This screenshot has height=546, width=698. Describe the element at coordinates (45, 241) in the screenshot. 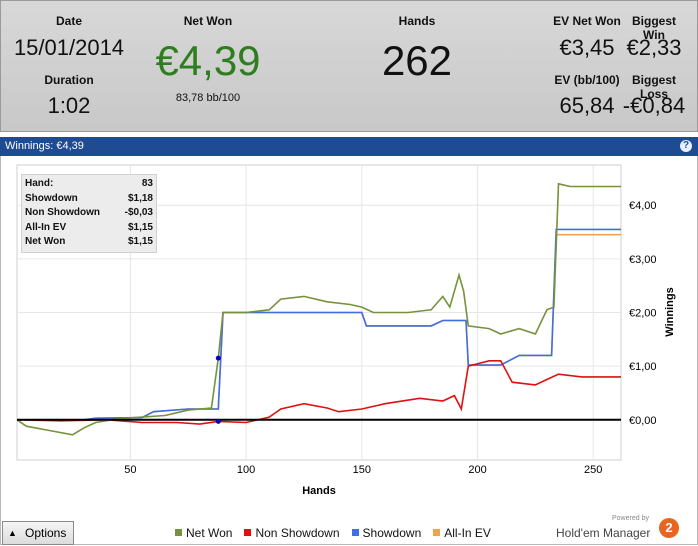

I see `tooltip-row-label: Net Won` at that location.